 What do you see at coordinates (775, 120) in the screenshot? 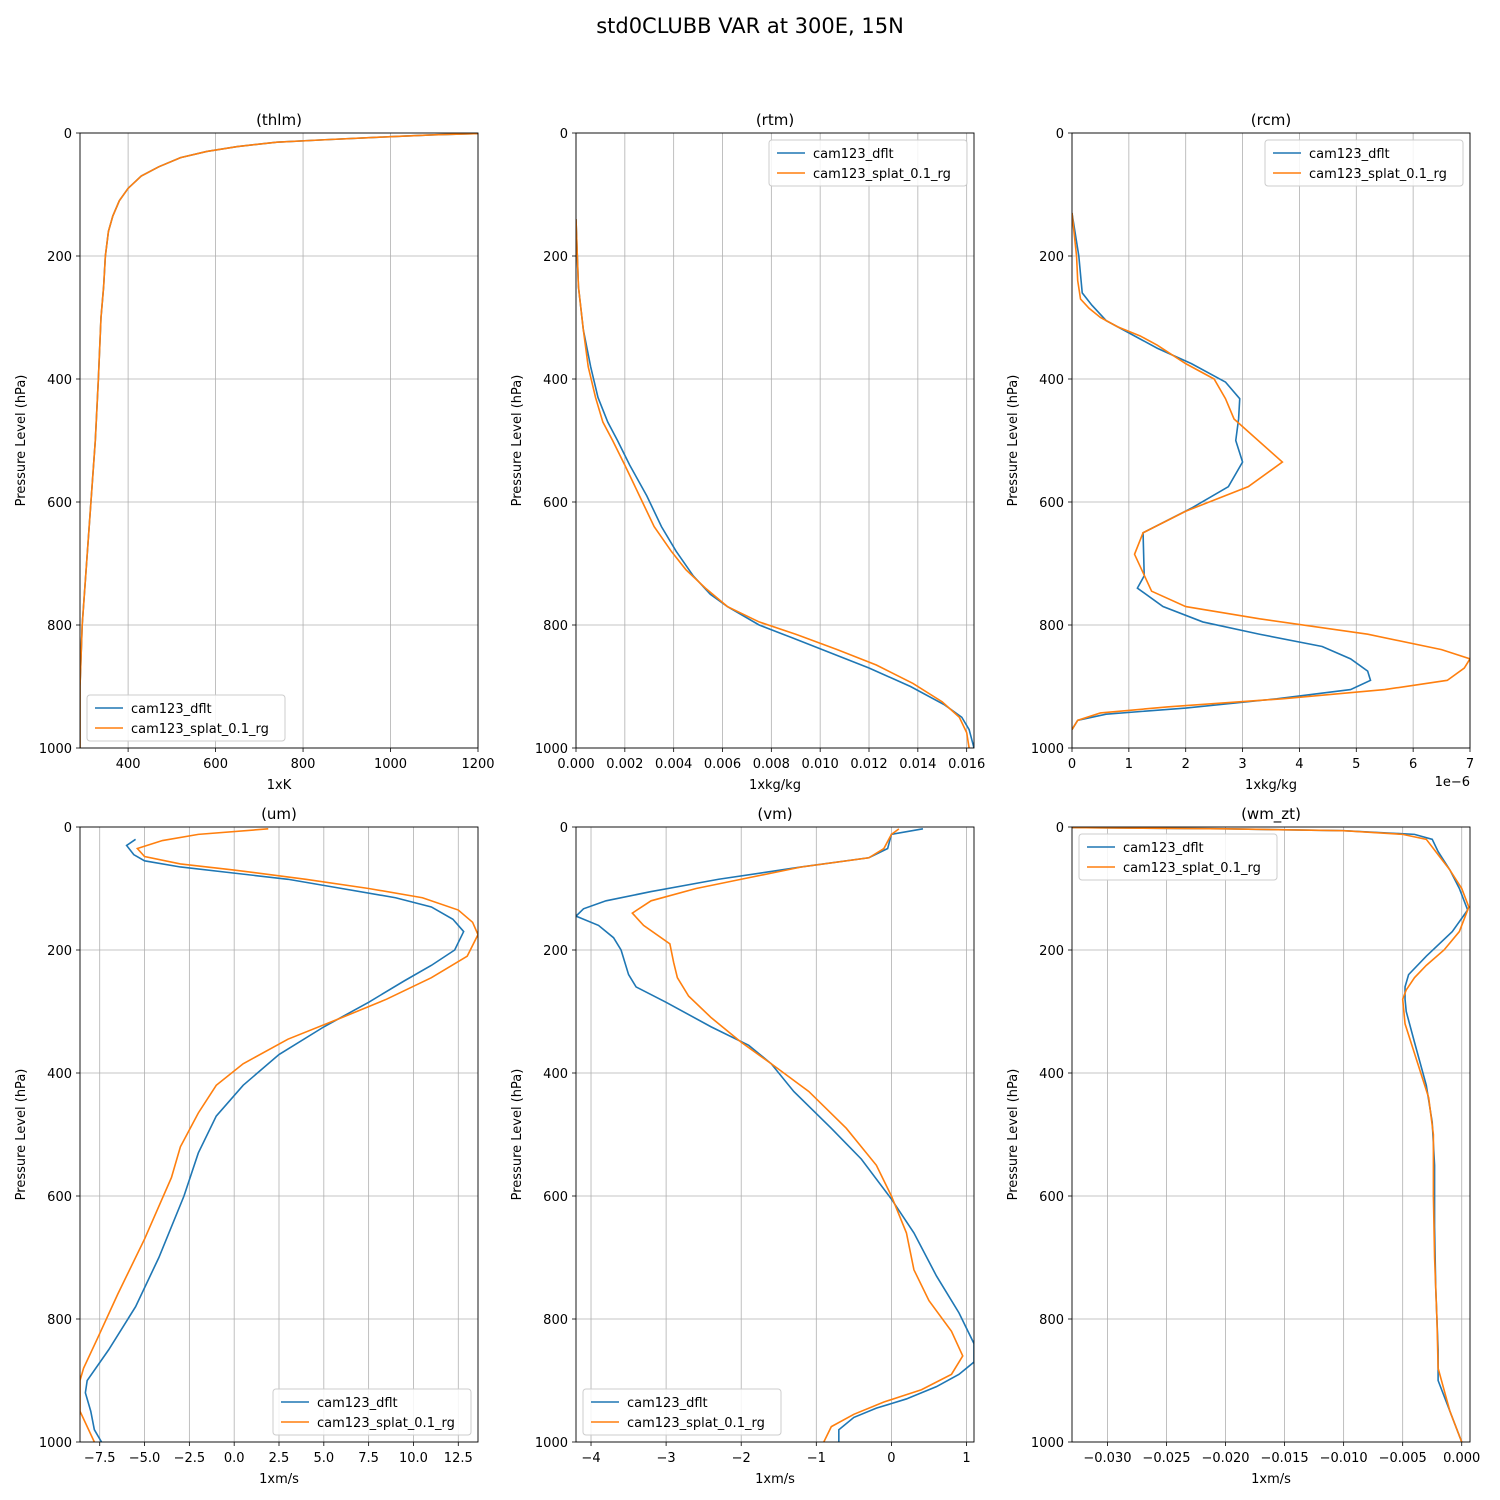
I see `panel-title: (rtm)` at bounding box center [775, 120].